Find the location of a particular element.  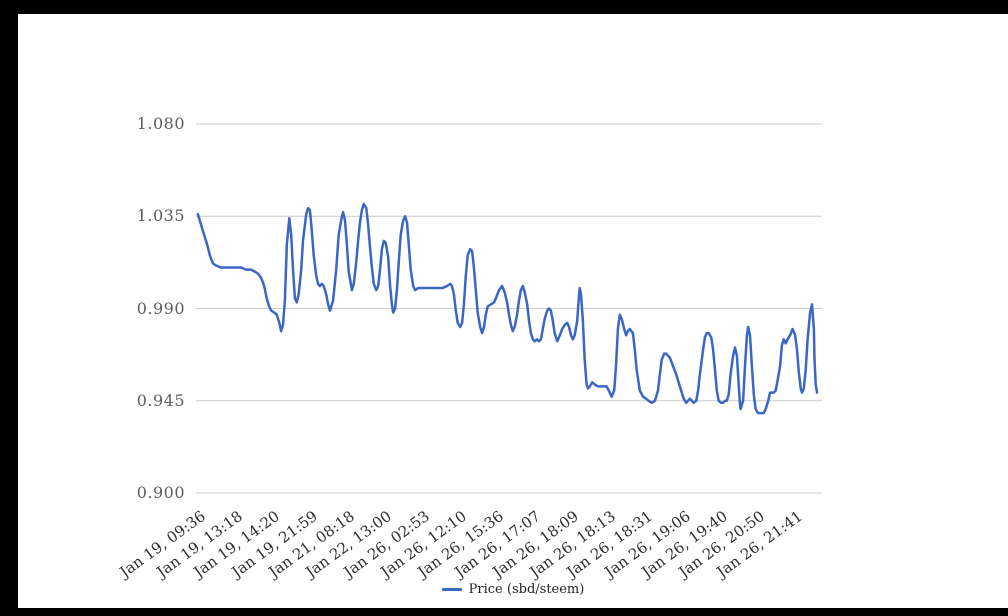

frame-top-bar is located at coordinates (504, 7).